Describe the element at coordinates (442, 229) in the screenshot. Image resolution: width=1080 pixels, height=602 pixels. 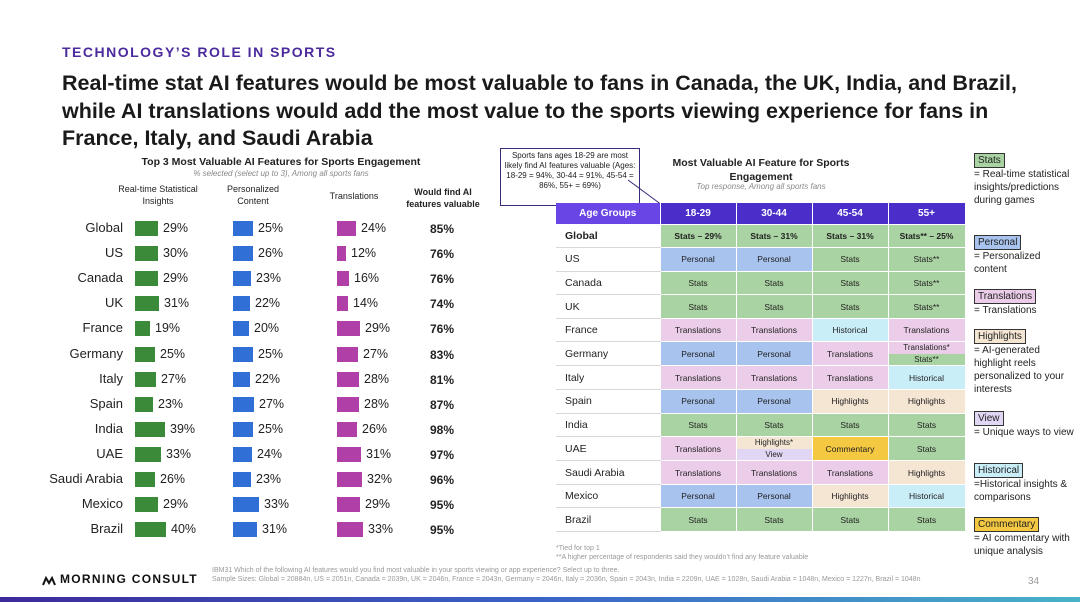
I see `would-find-value: 85%` at that location.